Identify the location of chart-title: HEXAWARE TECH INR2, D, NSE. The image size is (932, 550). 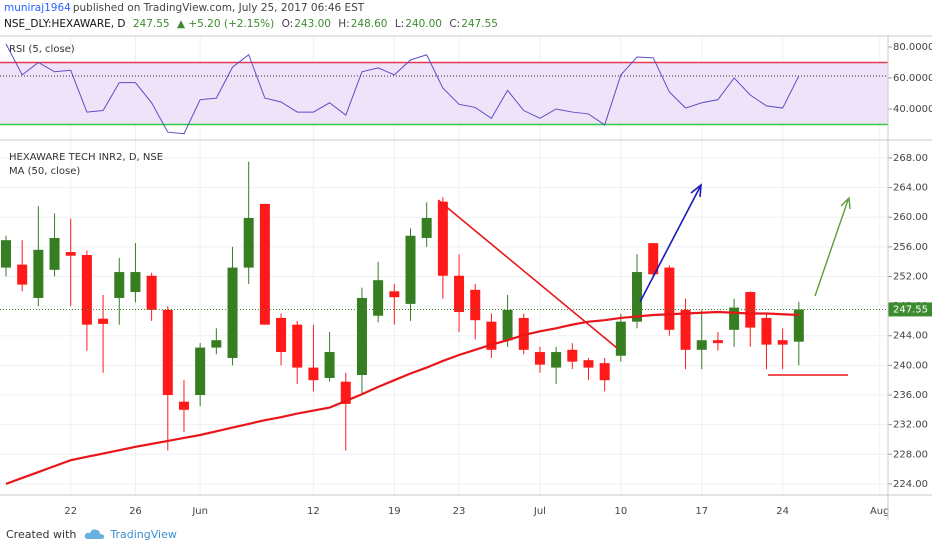
(86, 157).